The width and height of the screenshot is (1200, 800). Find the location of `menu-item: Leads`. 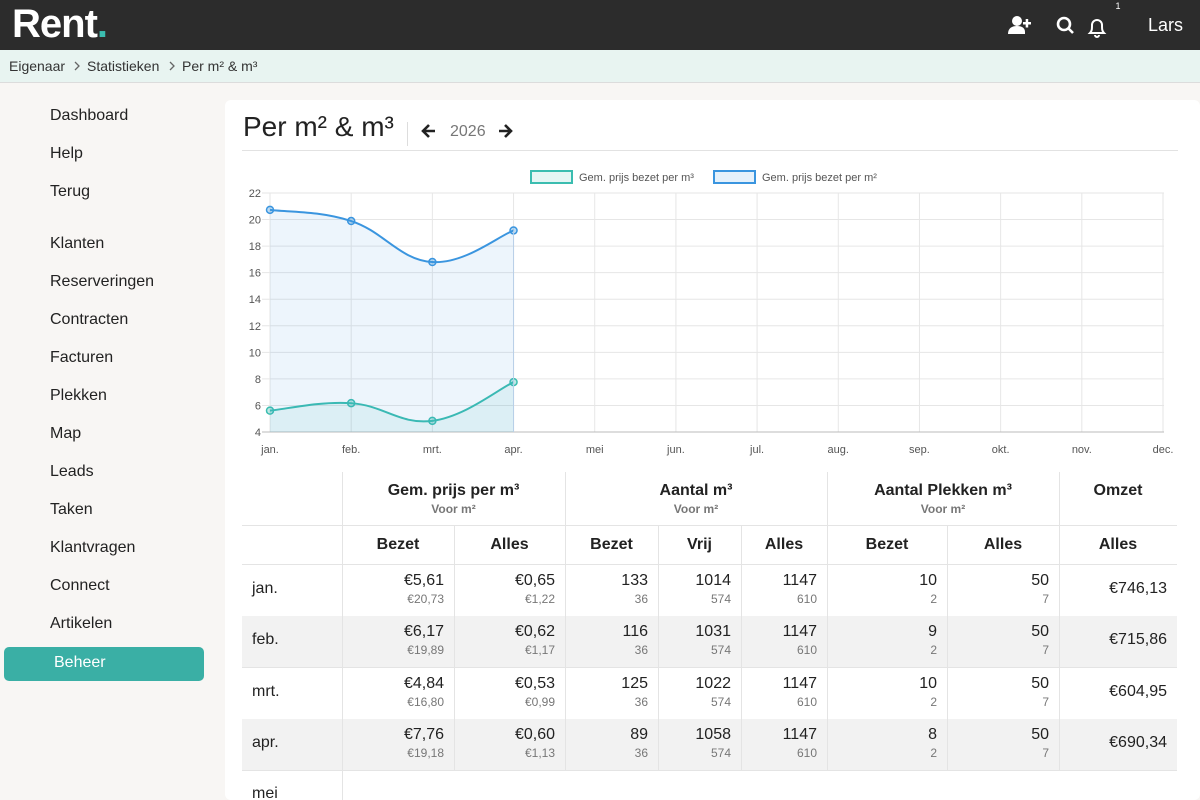

menu-item: Leads is located at coordinates (72, 471).